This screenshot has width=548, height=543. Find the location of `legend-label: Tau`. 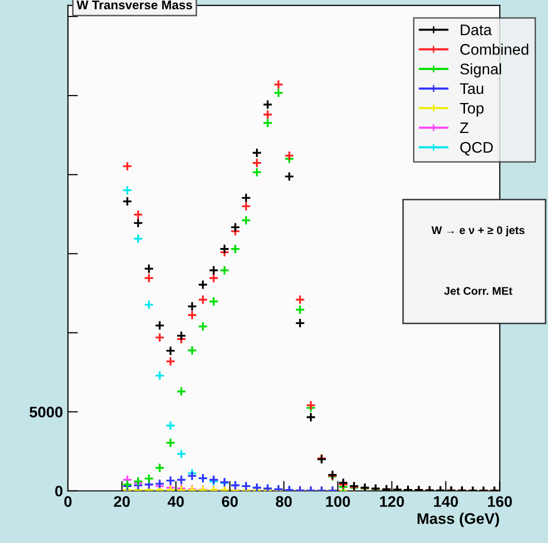

legend-label: Tau is located at coordinates (472, 88).